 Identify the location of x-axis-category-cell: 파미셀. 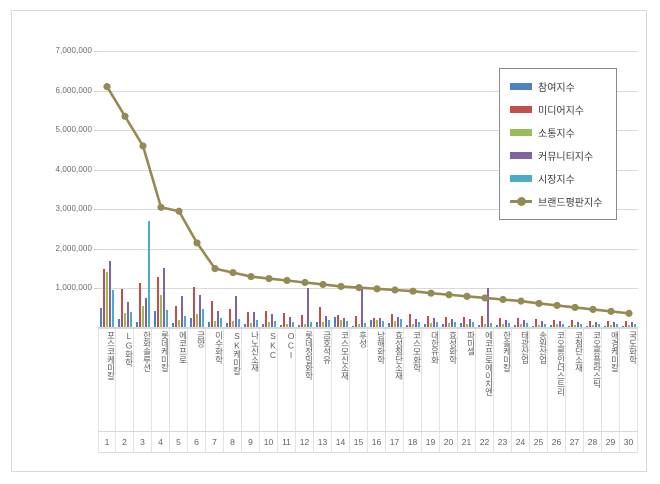
(467, 380).